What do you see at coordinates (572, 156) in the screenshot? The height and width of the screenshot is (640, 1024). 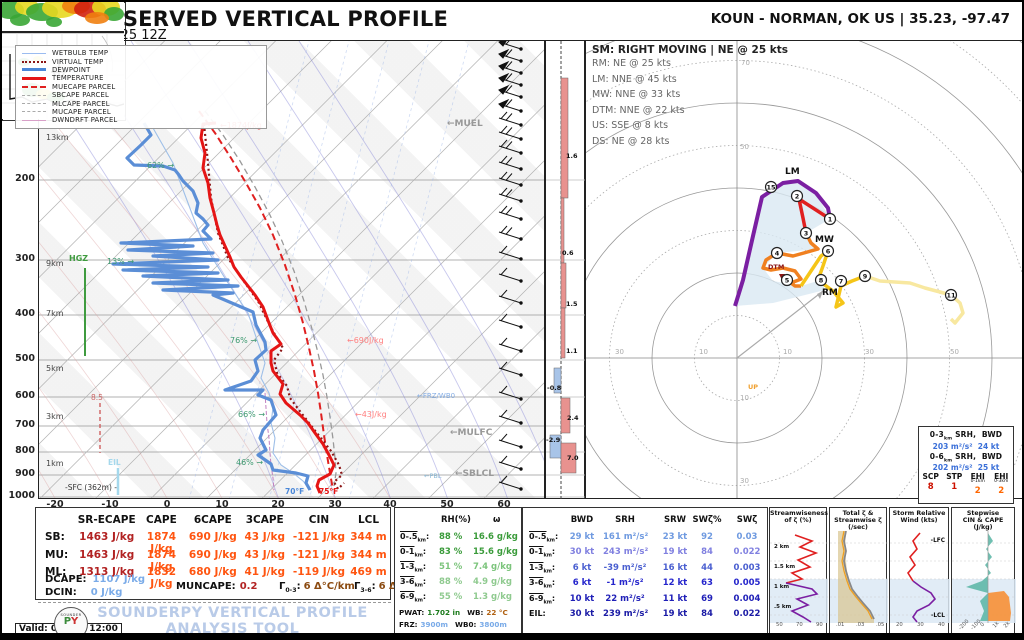 I see `omega-value: 1.6` at bounding box center [572, 156].